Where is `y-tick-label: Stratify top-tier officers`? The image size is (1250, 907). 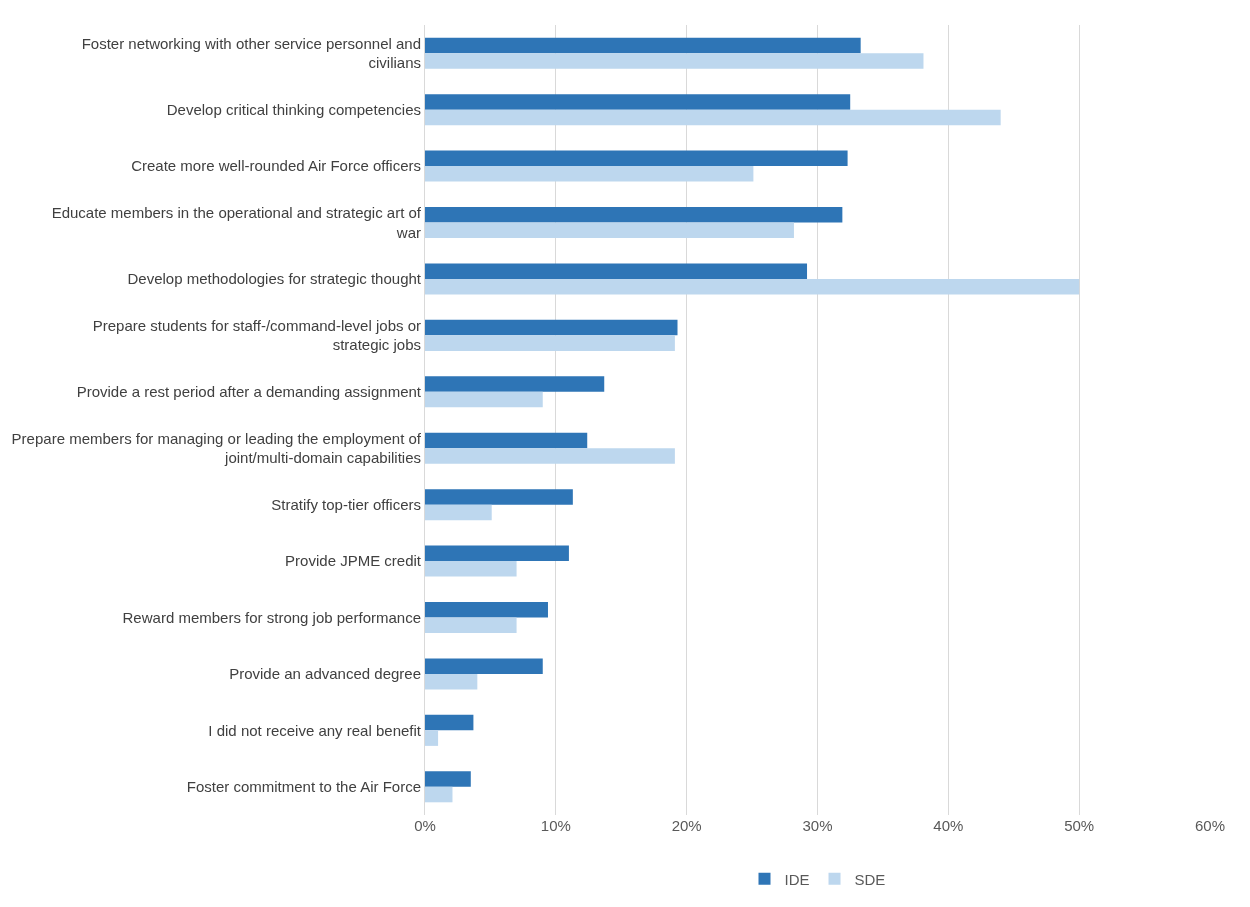
y-tick-label: Stratify top-tier officers is located at coordinates (346, 504).